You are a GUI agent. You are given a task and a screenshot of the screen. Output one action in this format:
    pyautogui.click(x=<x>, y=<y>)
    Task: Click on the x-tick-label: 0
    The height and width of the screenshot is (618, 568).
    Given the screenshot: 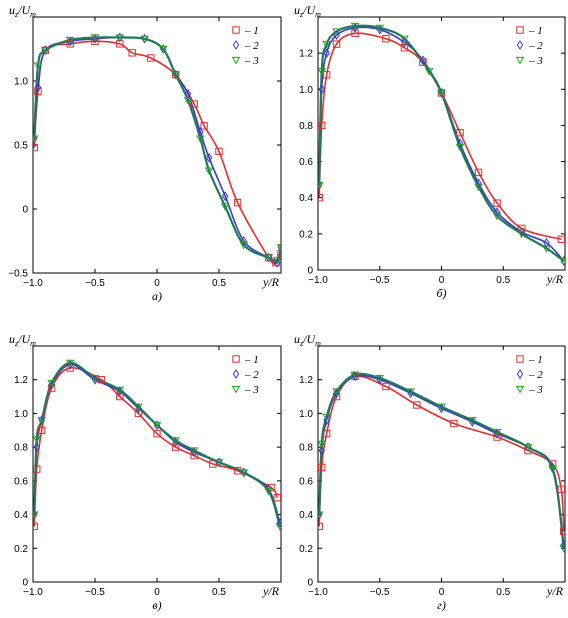 What is the action you would take?
    pyautogui.click(x=442, y=280)
    